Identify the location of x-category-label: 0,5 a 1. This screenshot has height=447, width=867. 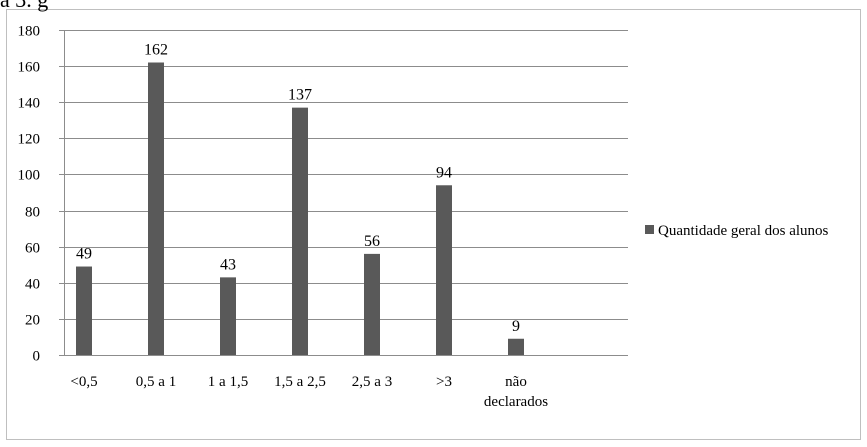
(156, 382).